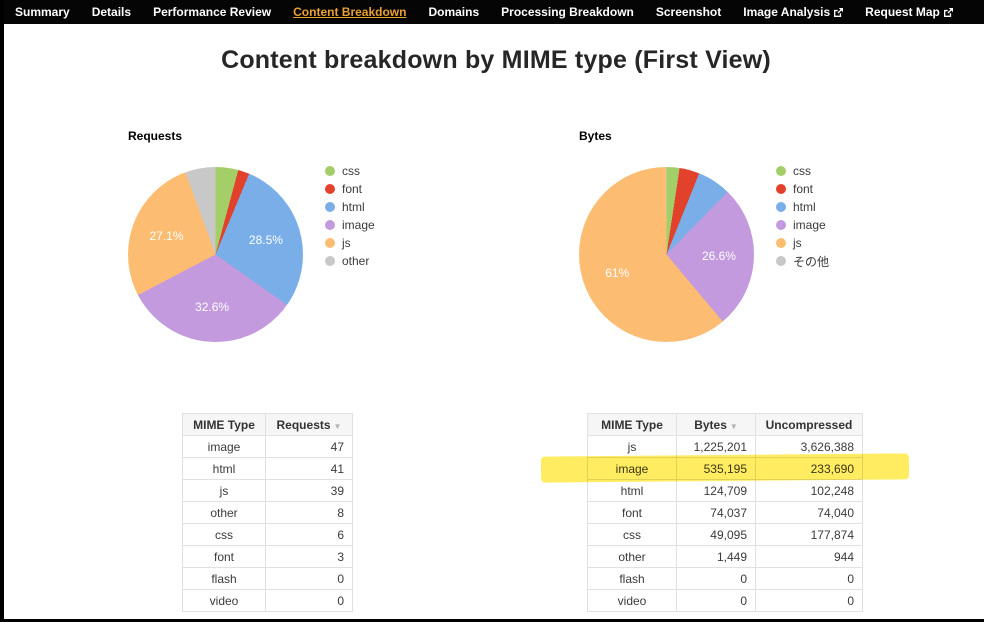 This screenshot has height=622, width=984. I want to click on column-header-label: Uncompressed, so click(809, 424).